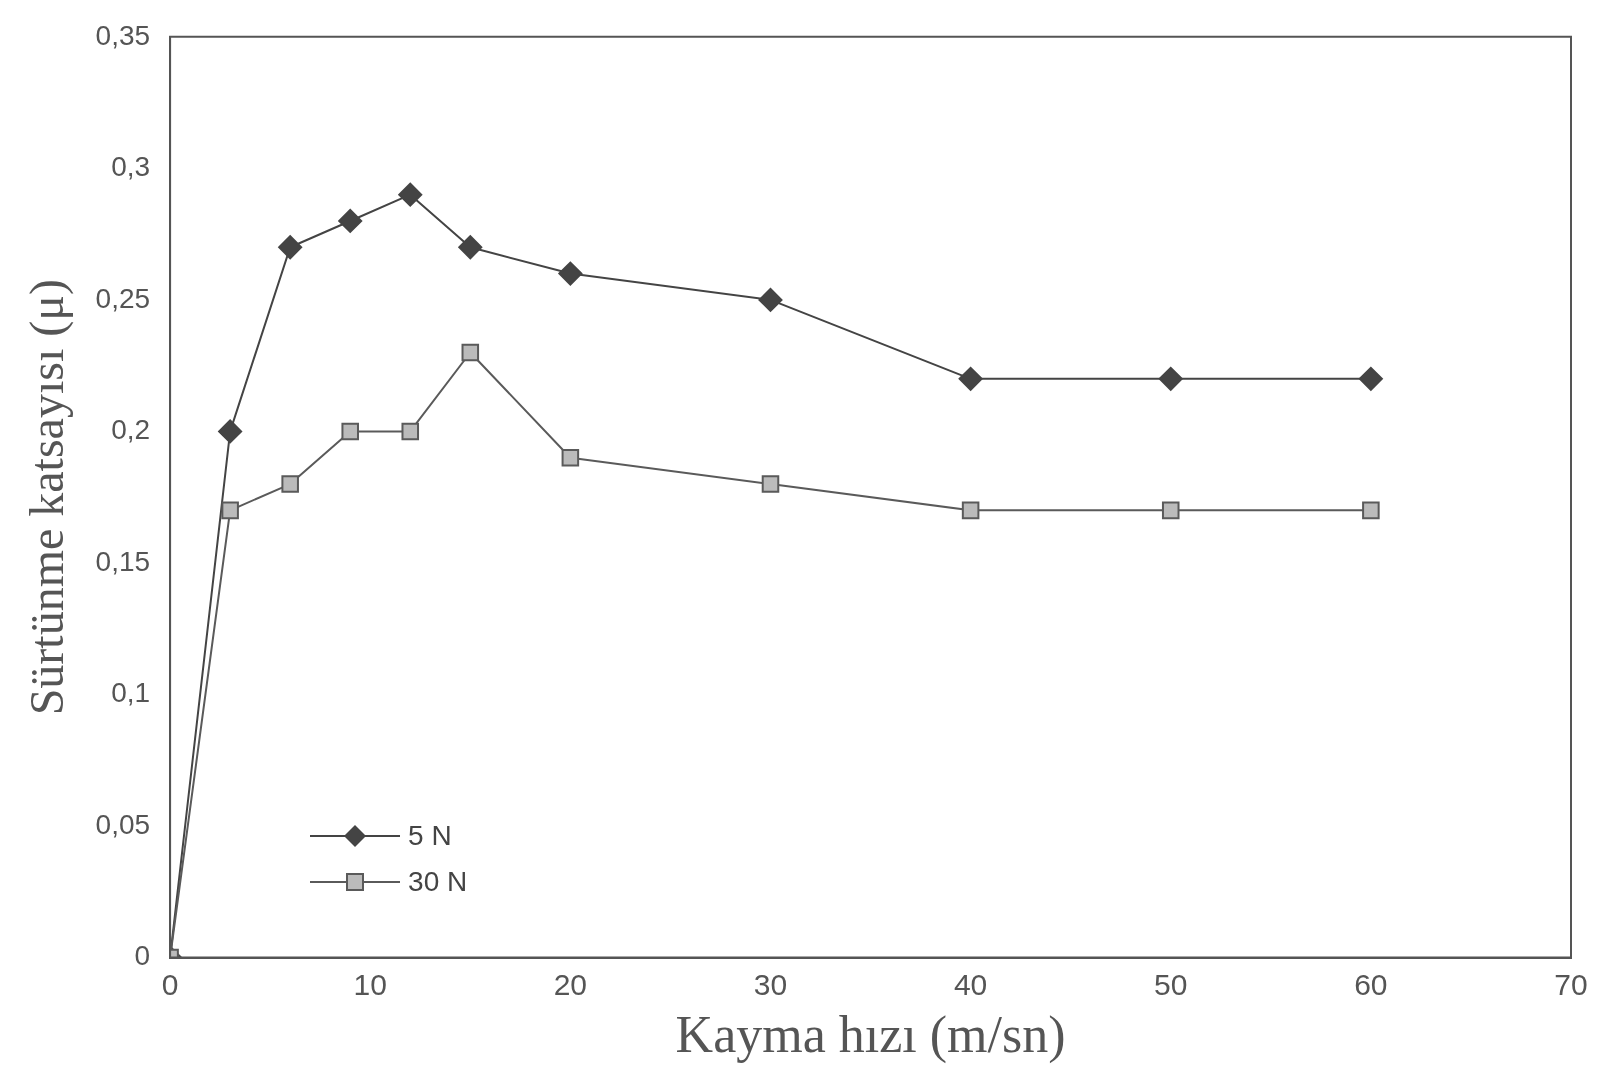 Image resolution: width=1619 pixels, height=1088 pixels. Describe the element at coordinates (142, 956) in the screenshot. I see `y-tick-label: 0` at that location.